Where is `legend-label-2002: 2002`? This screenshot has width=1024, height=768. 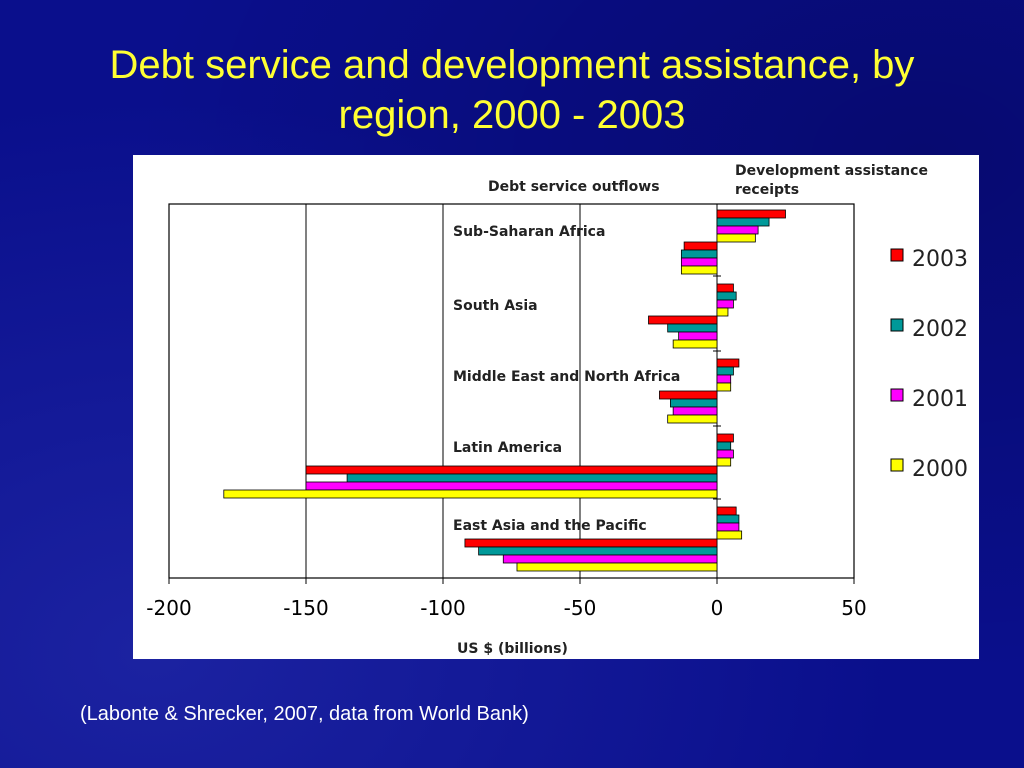
legend-label-2002: 2002 is located at coordinates (940, 329).